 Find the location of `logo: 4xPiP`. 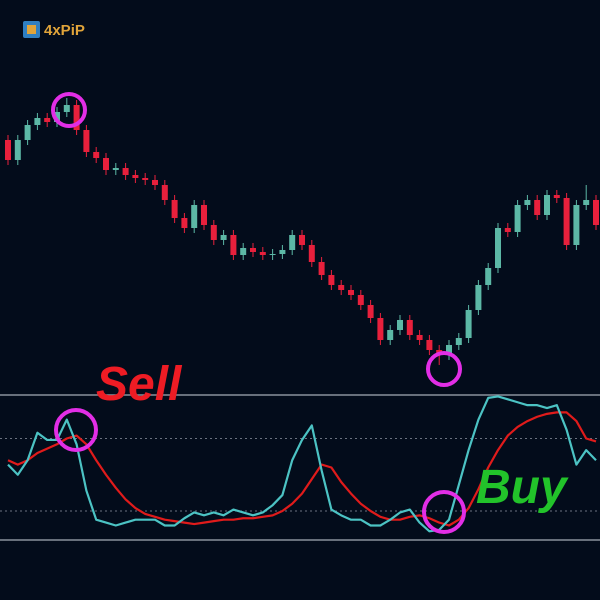

logo: 4xPiP is located at coordinates (54, 30).